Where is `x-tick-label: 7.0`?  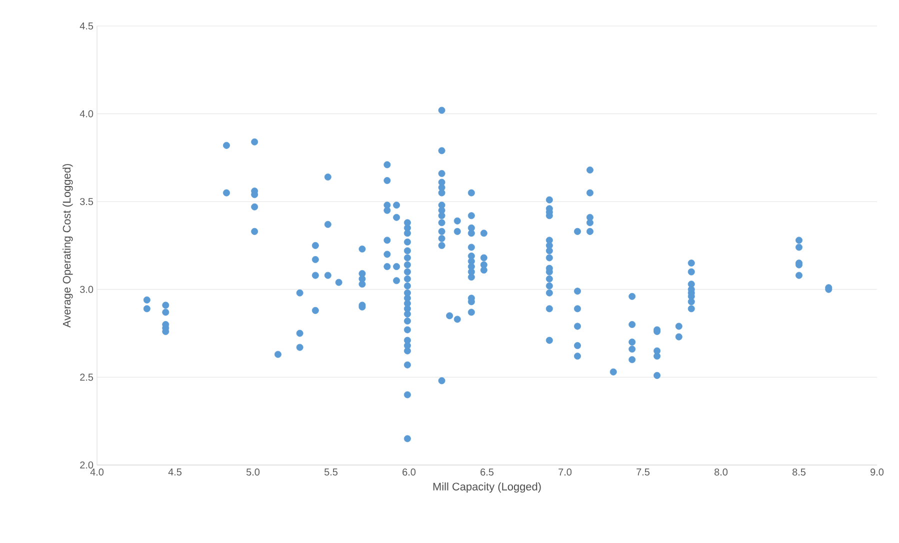
x-tick-label: 7.0 is located at coordinates (565, 472).